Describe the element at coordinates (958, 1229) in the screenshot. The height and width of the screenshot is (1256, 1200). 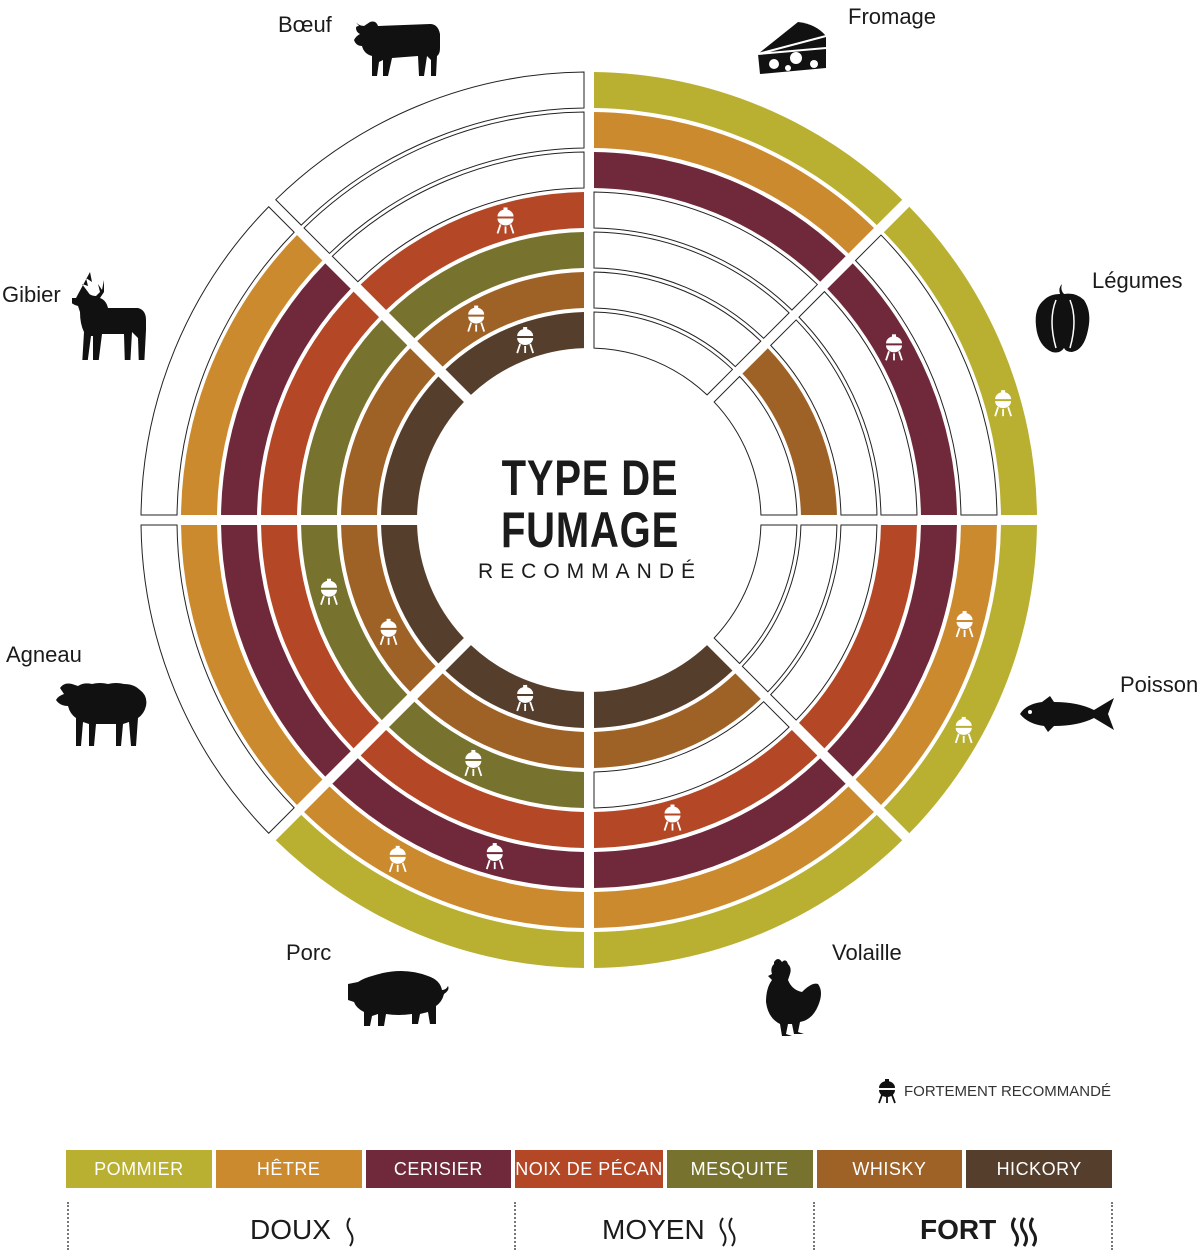
I see `intensity-strong-label: FORT` at that location.